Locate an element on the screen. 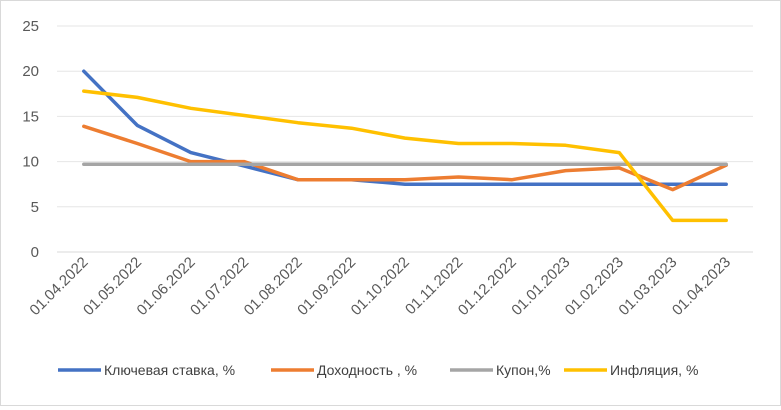 This screenshot has width=781, height=410. legend-label: Доходность , % is located at coordinates (367, 370).